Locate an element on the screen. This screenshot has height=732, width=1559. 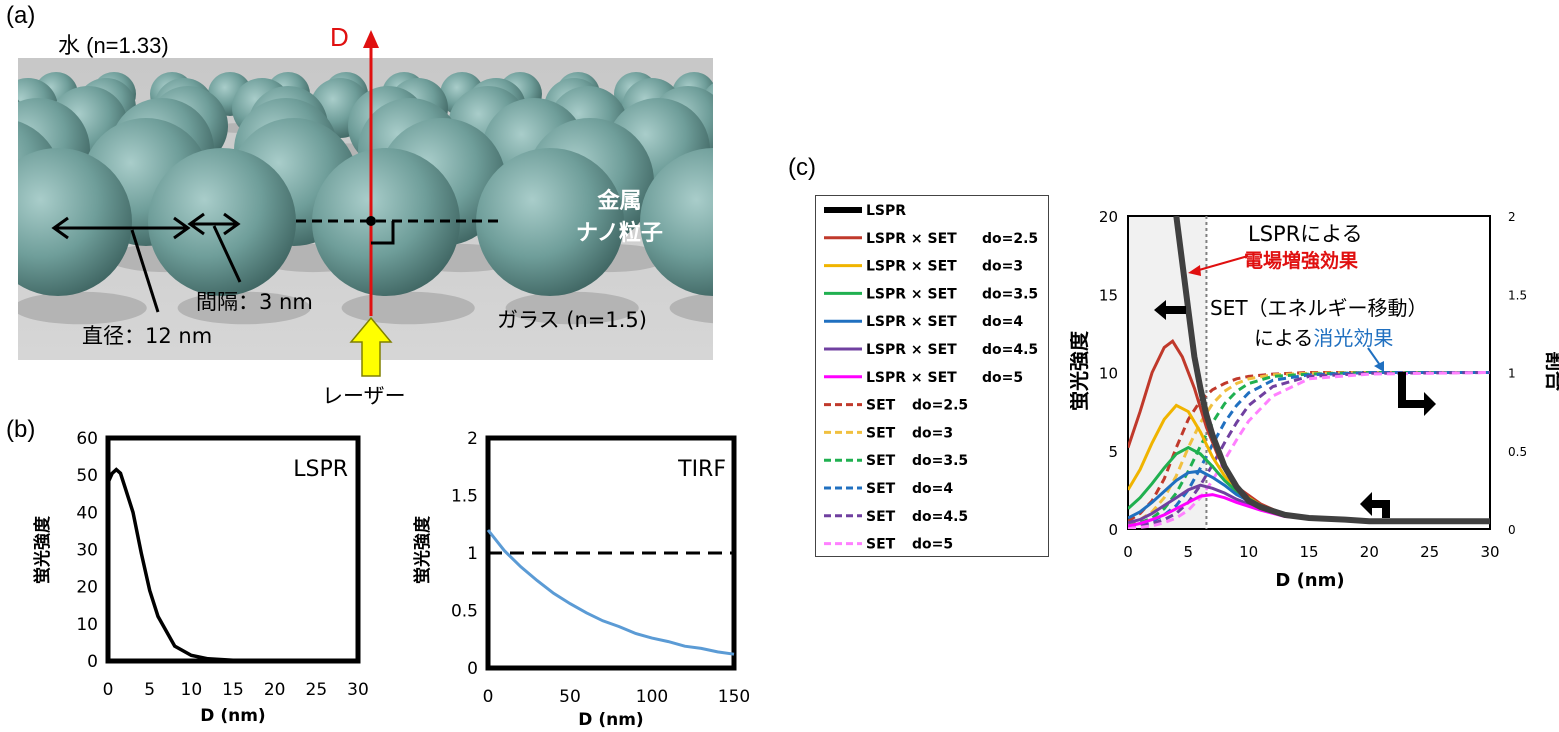
lspr-pointer is located at coordinates (1220, 264).